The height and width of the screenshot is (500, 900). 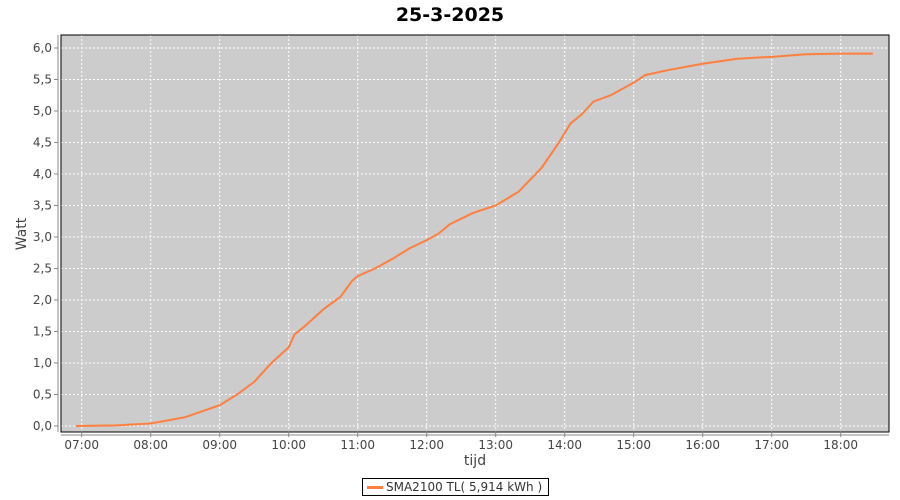 I want to click on legend-swatch, so click(x=375, y=487).